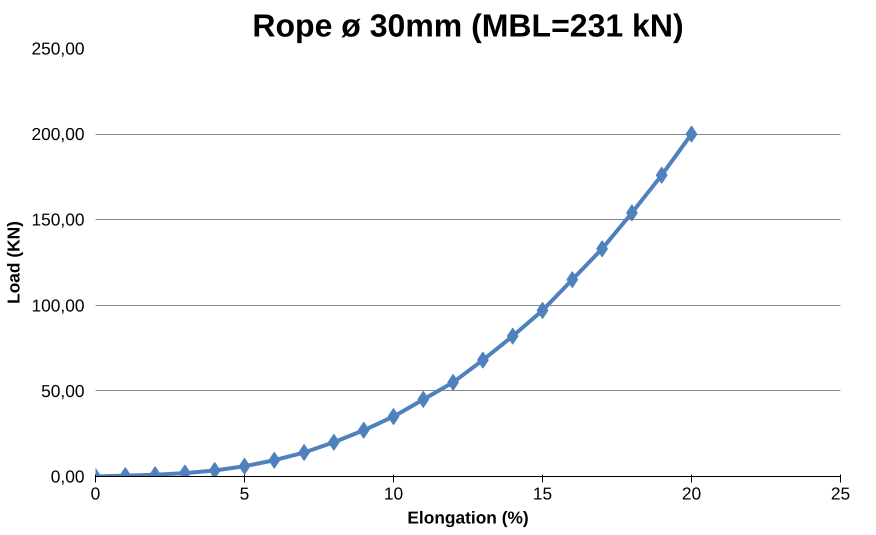 This screenshot has width=876, height=535. What do you see at coordinates (58, 48) in the screenshot?
I see `y-tick-label: 250,00` at bounding box center [58, 48].